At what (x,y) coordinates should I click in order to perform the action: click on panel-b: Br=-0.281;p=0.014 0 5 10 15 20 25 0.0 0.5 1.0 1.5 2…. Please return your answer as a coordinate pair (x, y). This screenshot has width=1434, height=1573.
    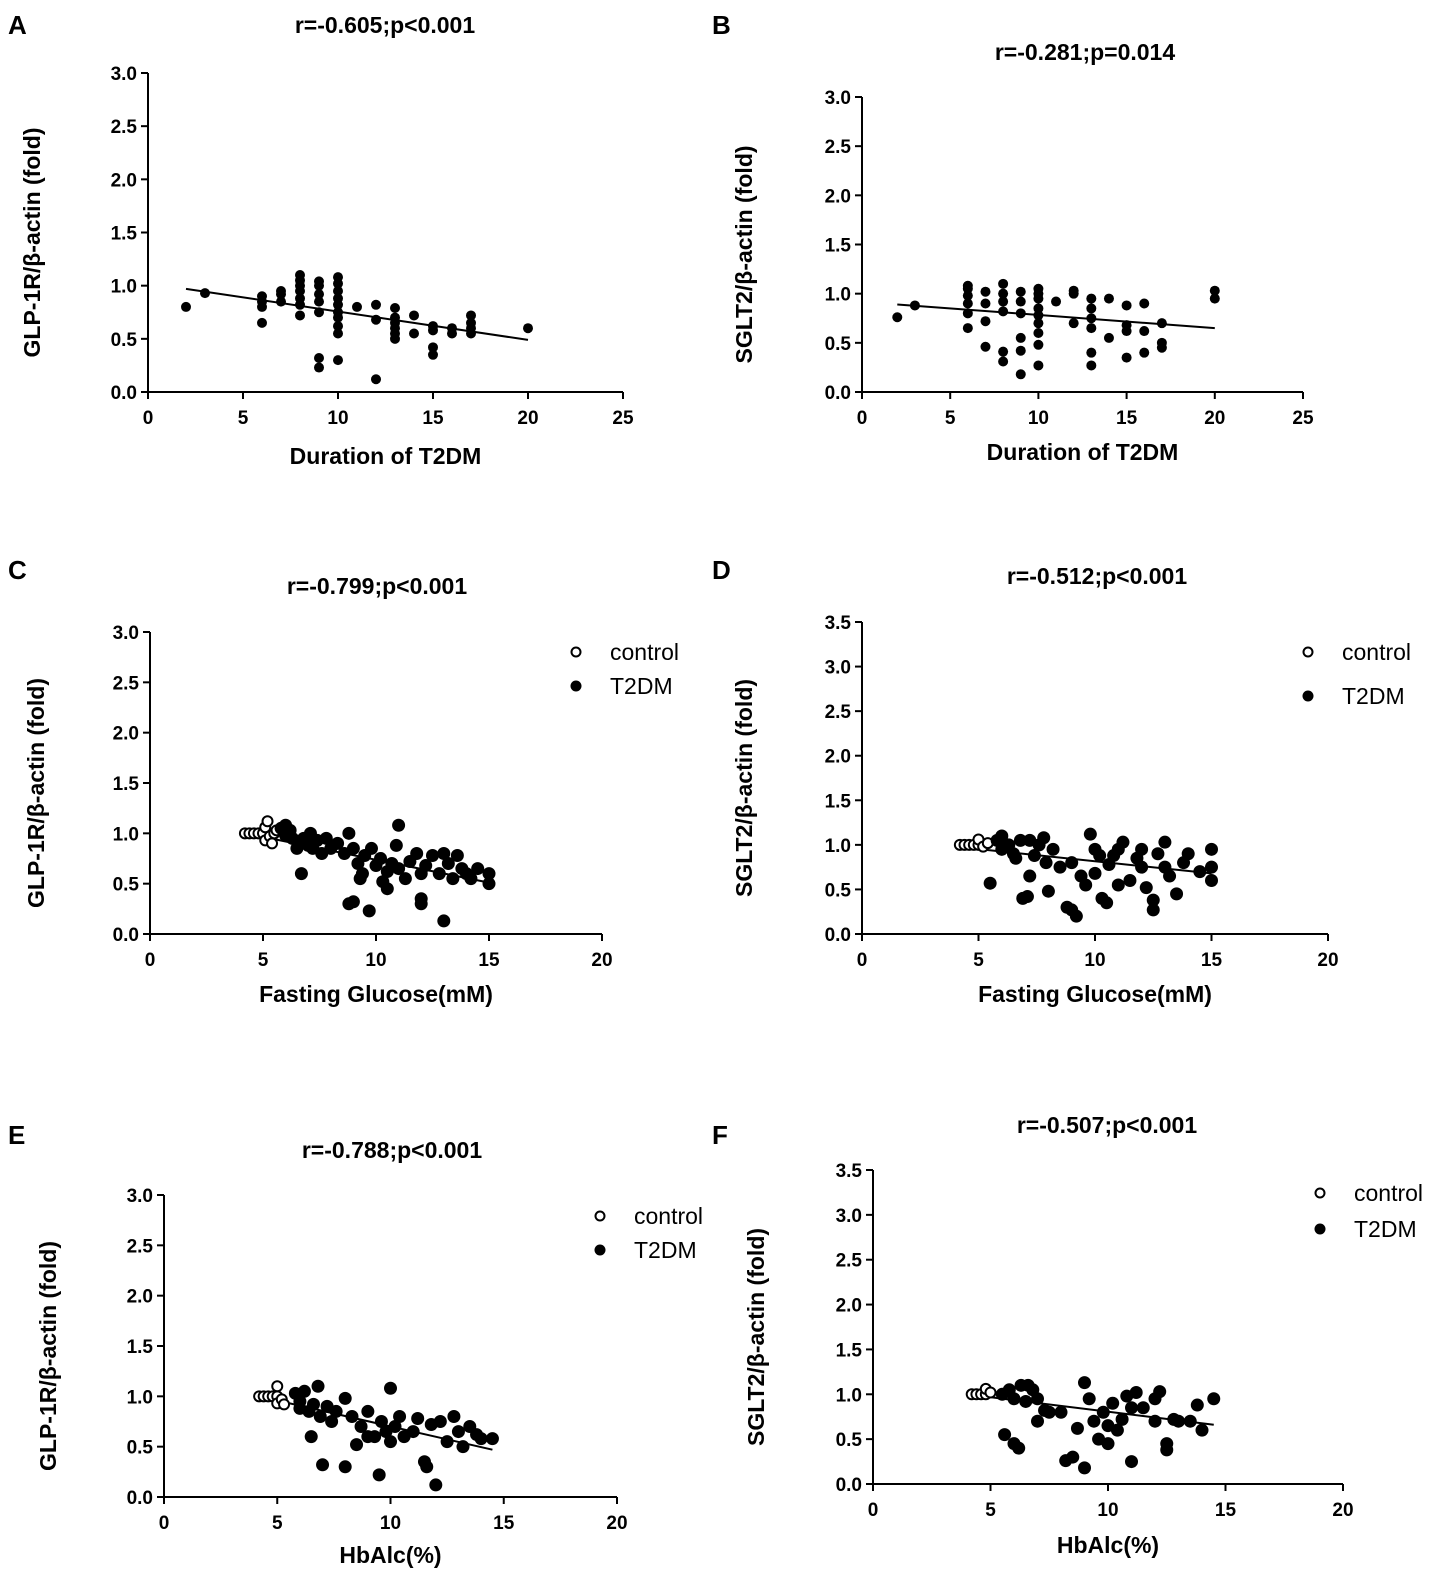
    Looking at the image, I should click on (1013, 237).